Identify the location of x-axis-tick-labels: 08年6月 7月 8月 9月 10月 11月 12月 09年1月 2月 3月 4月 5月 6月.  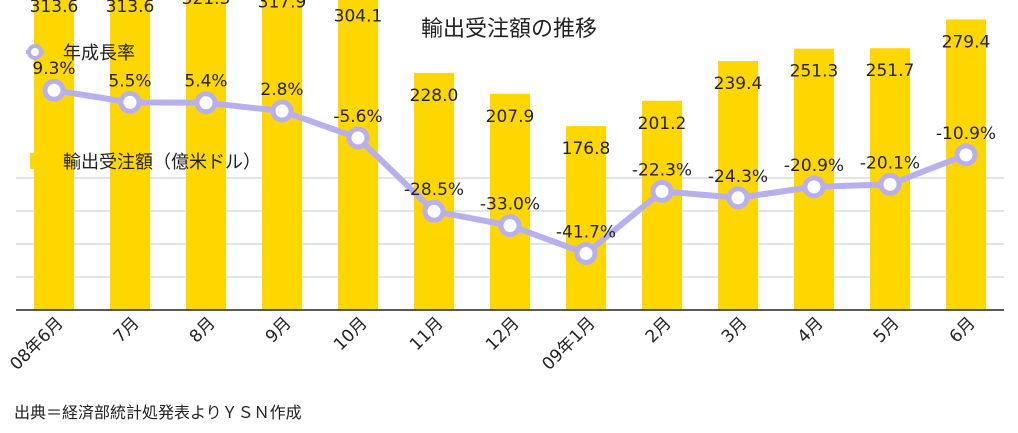
(492, 343).